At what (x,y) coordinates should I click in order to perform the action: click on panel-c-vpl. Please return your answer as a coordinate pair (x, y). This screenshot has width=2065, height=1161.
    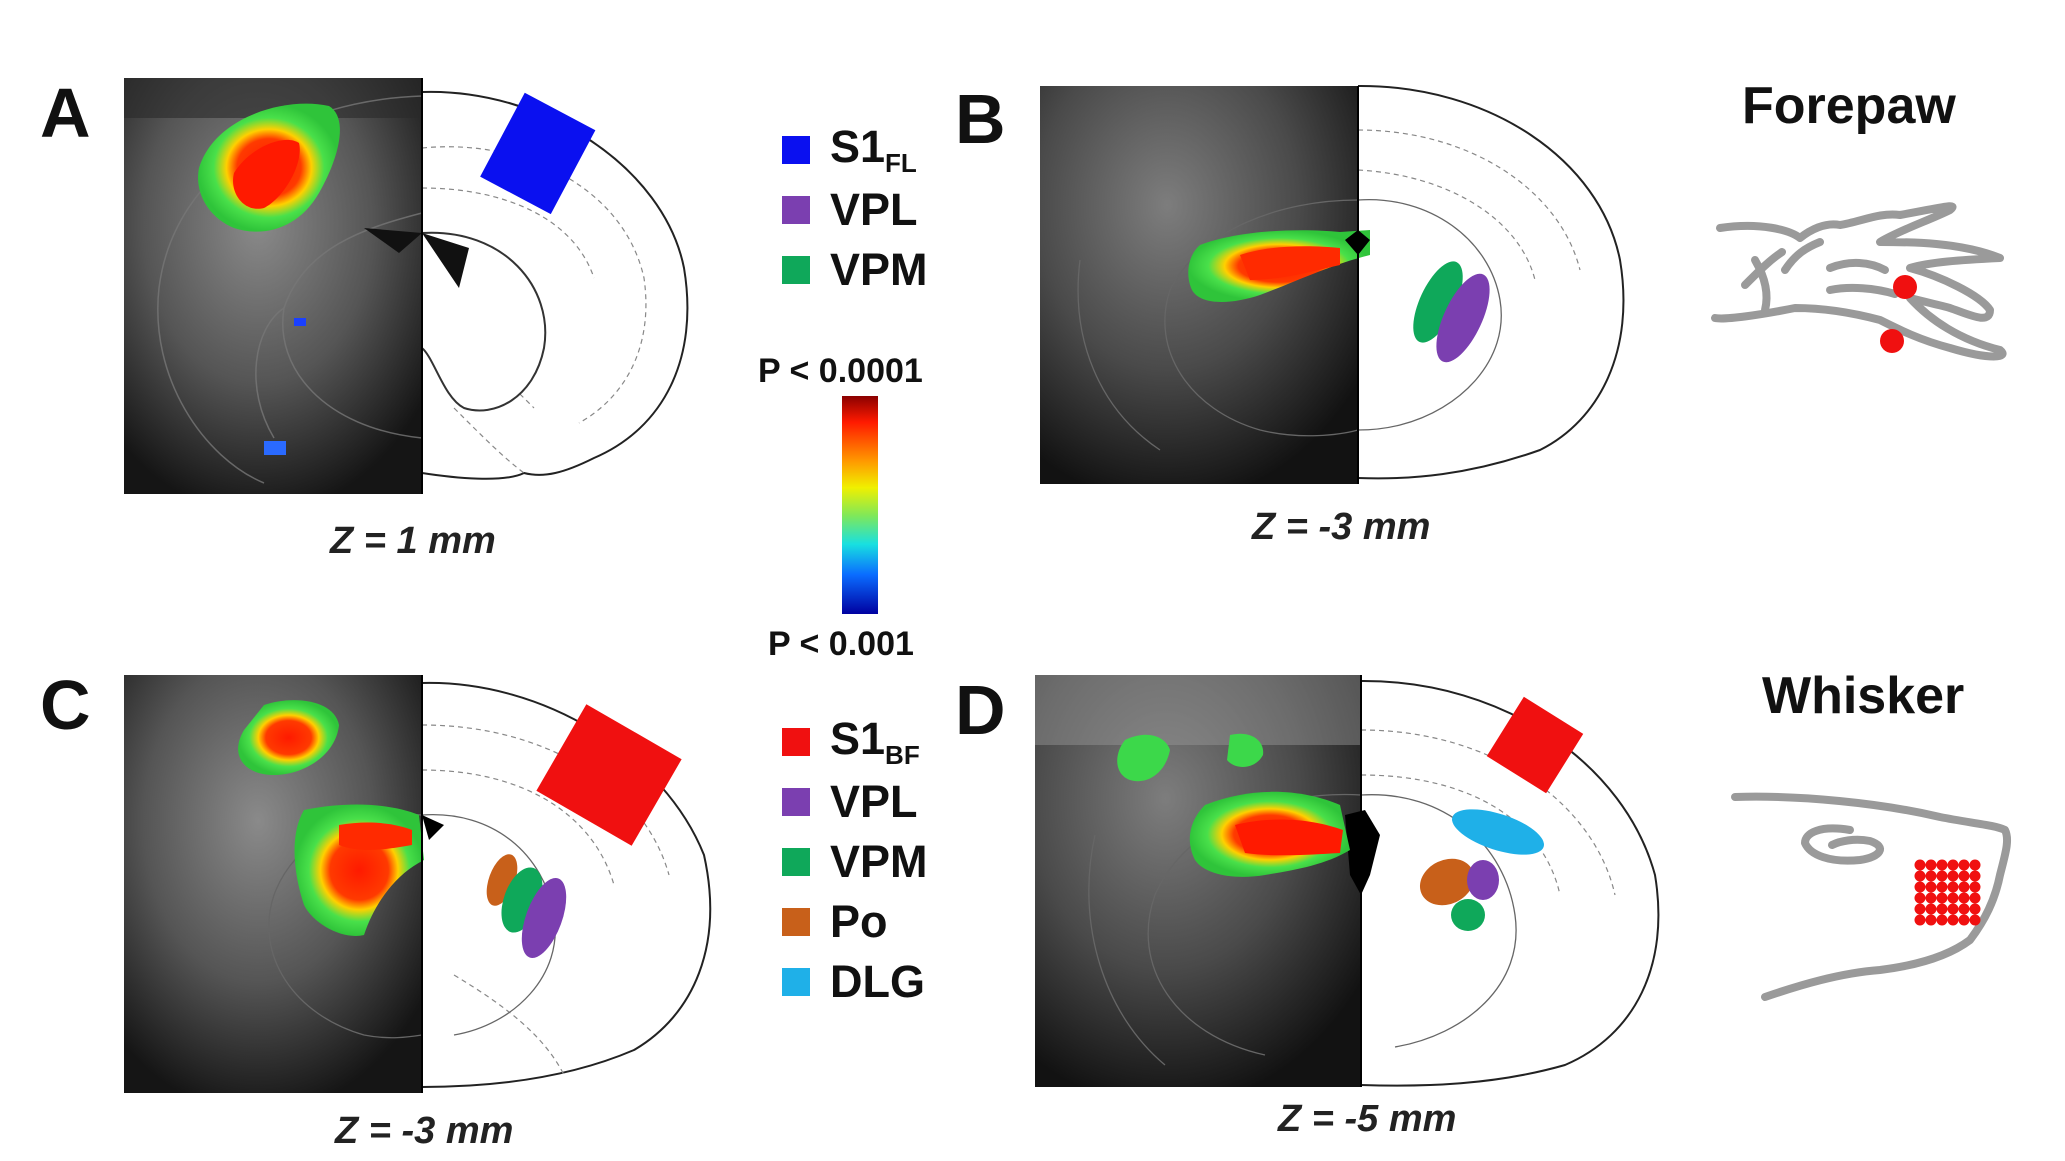
    Looking at the image, I should click on (544, 918).